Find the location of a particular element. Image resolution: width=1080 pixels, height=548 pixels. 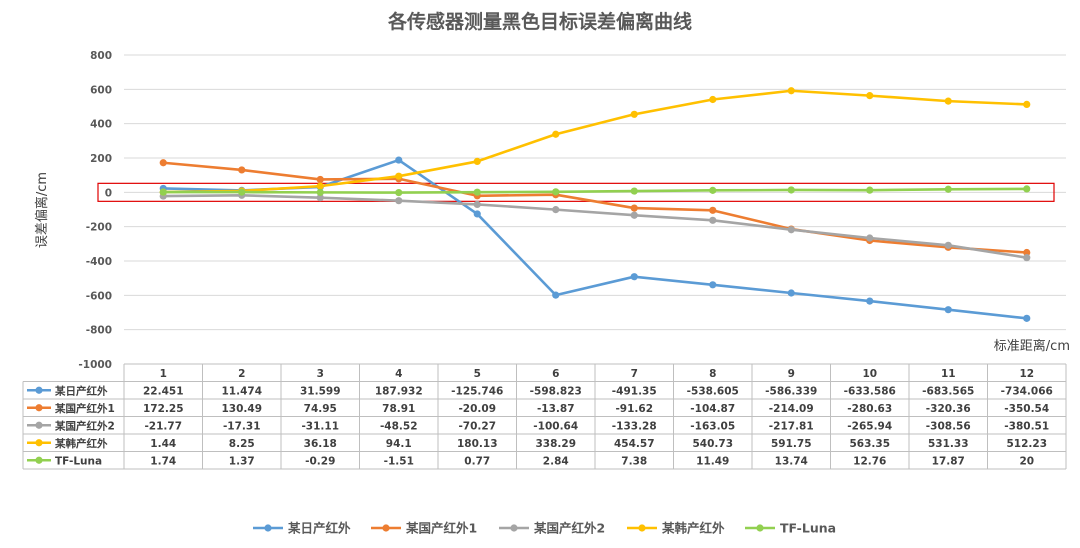

table-cell: -320.36 is located at coordinates (948, 409).